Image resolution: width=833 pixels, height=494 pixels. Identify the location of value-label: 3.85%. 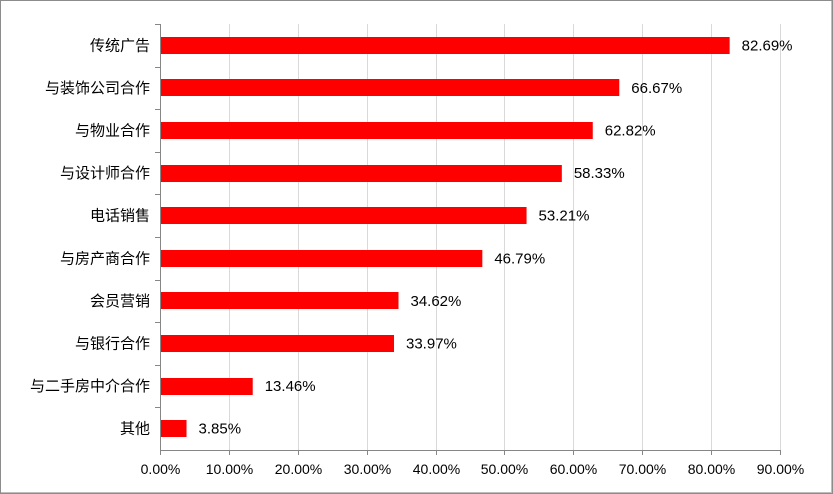
(220, 429).